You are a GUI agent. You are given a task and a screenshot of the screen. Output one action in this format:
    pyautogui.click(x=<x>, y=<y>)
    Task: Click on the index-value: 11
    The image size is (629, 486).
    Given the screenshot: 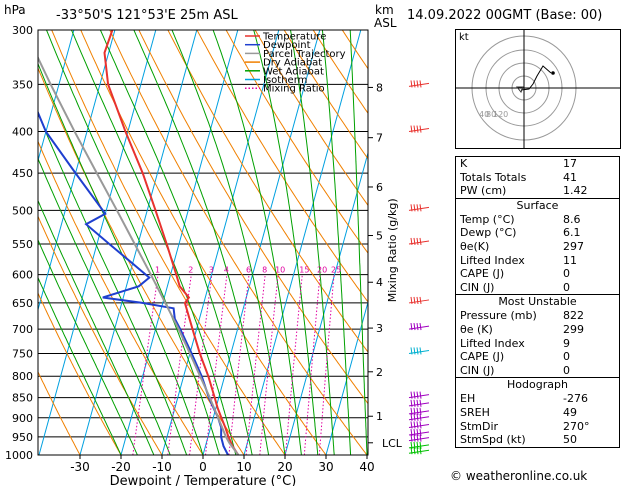 What is the action you would take?
    pyautogui.click(x=570, y=260)
    